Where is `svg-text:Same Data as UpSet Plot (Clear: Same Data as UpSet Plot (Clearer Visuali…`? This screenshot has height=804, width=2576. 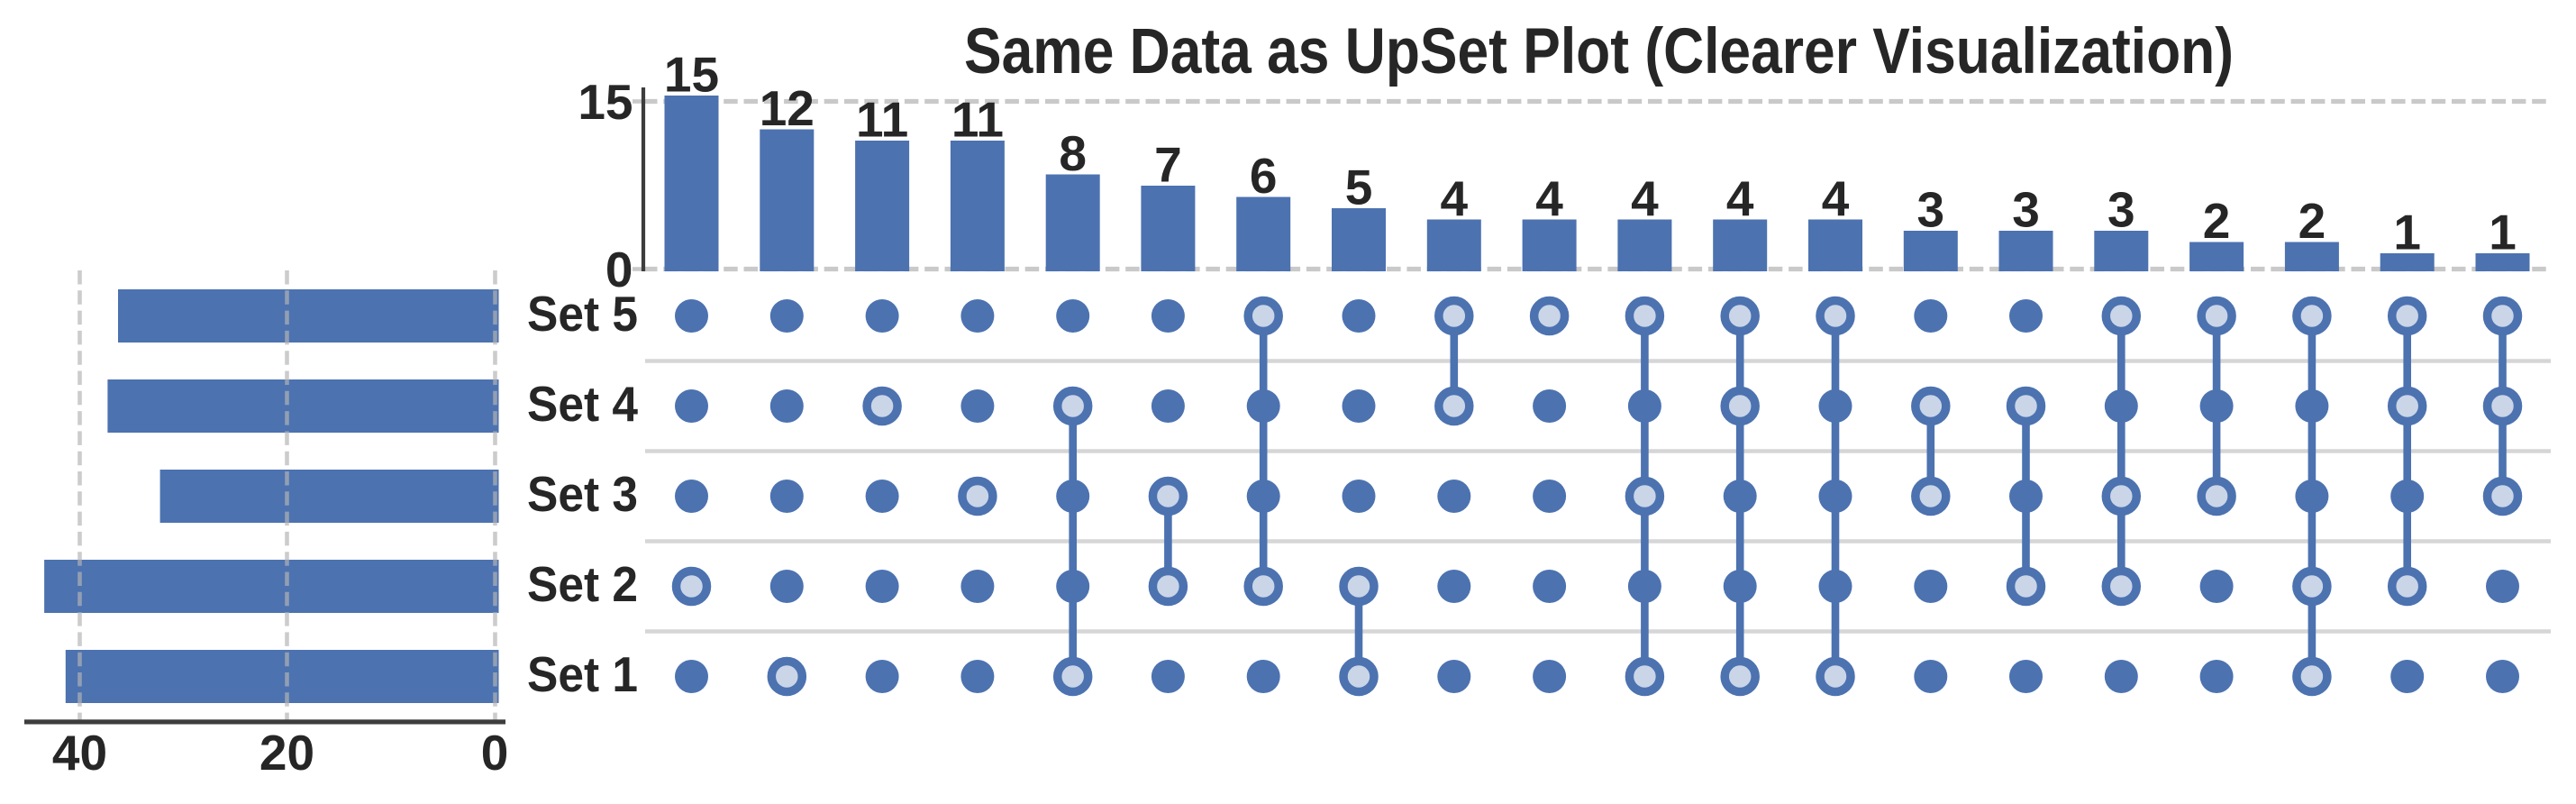
svg-text:Same Data as UpSet Plot (Clear: Same Data as UpSet Plot (Clearer Visuali… is located at coordinates (1599, 51).